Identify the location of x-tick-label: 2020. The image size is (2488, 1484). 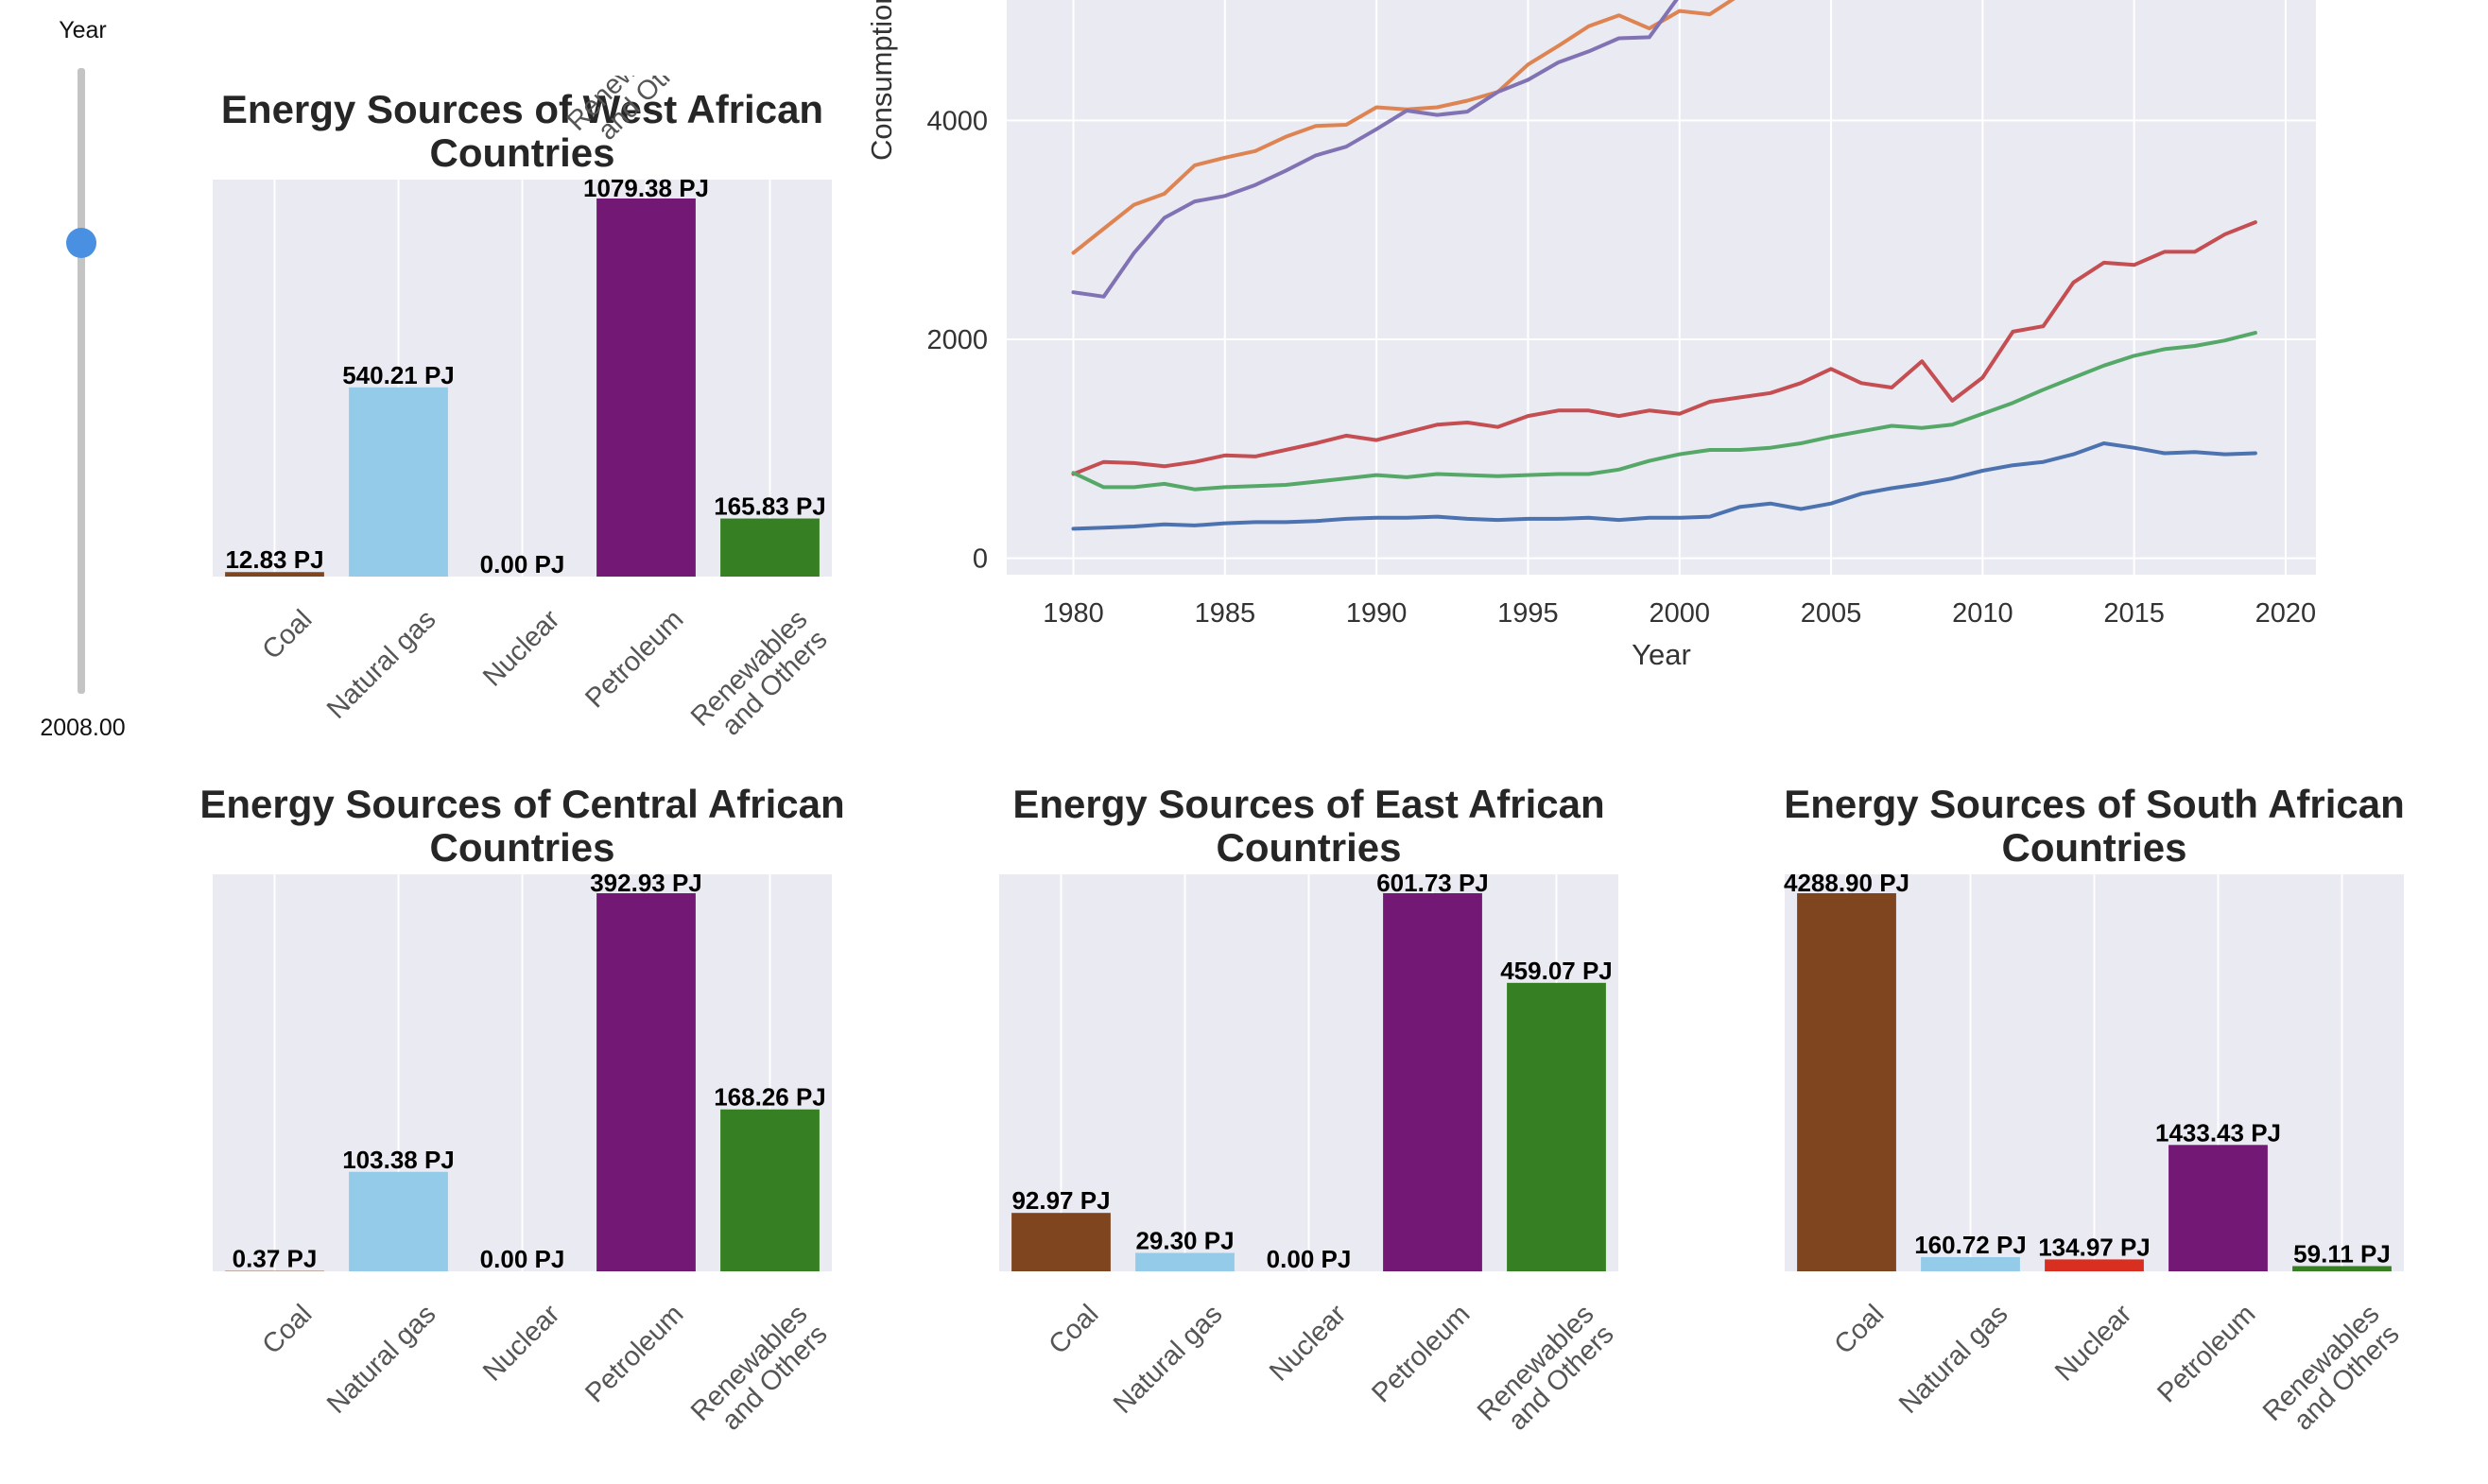
(2286, 614).